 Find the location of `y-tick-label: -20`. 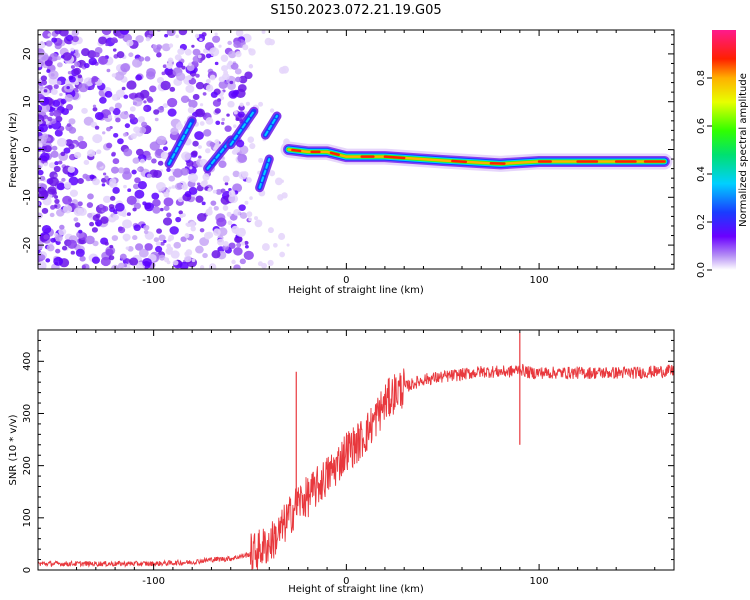

y-tick-label: -20 is located at coordinates (27, 245).